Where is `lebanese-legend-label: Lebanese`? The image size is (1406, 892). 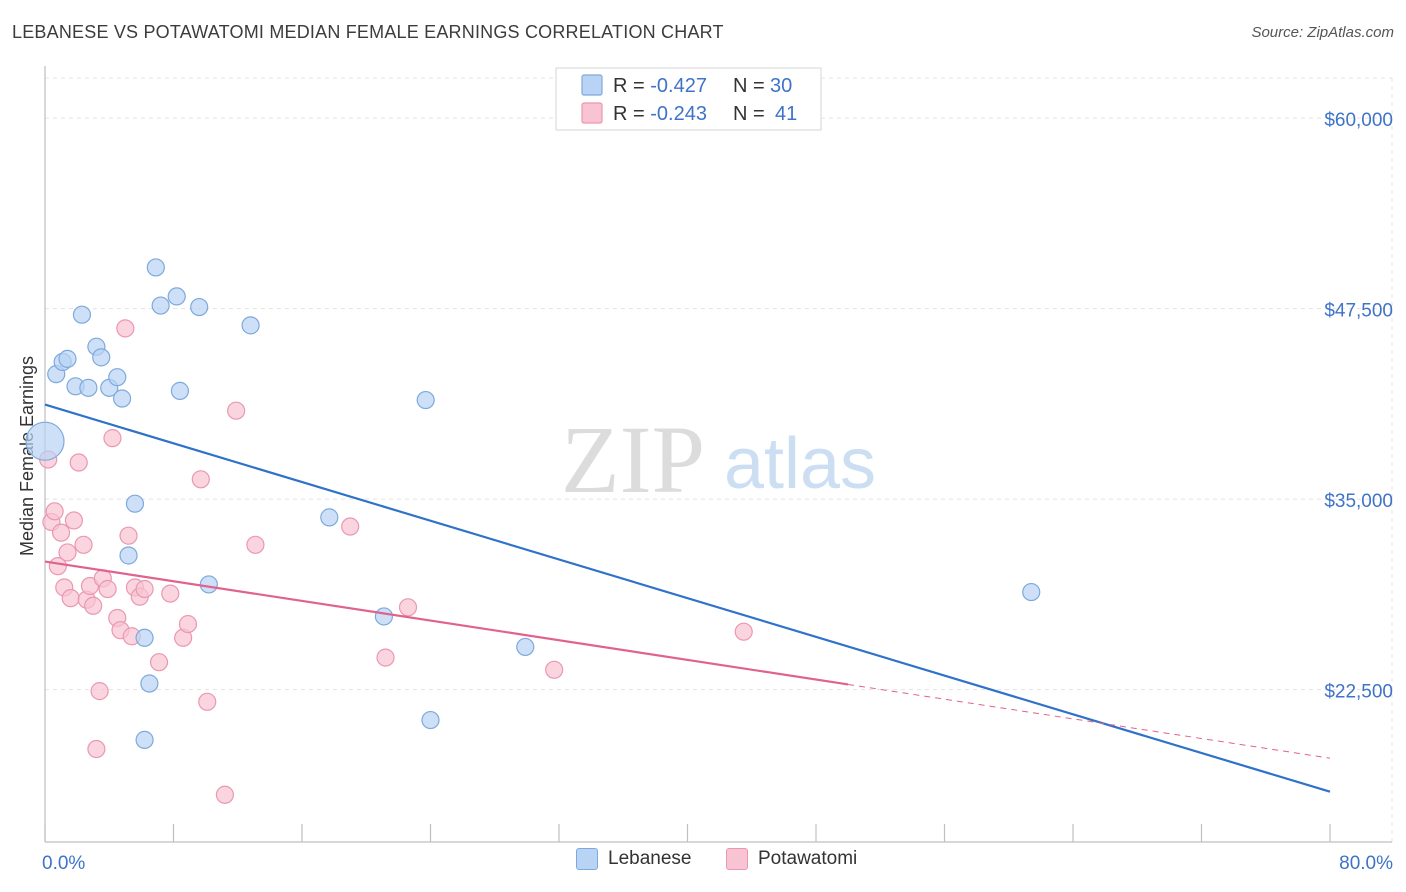 lebanese-legend-label: Lebanese is located at coordinates (650, 858).